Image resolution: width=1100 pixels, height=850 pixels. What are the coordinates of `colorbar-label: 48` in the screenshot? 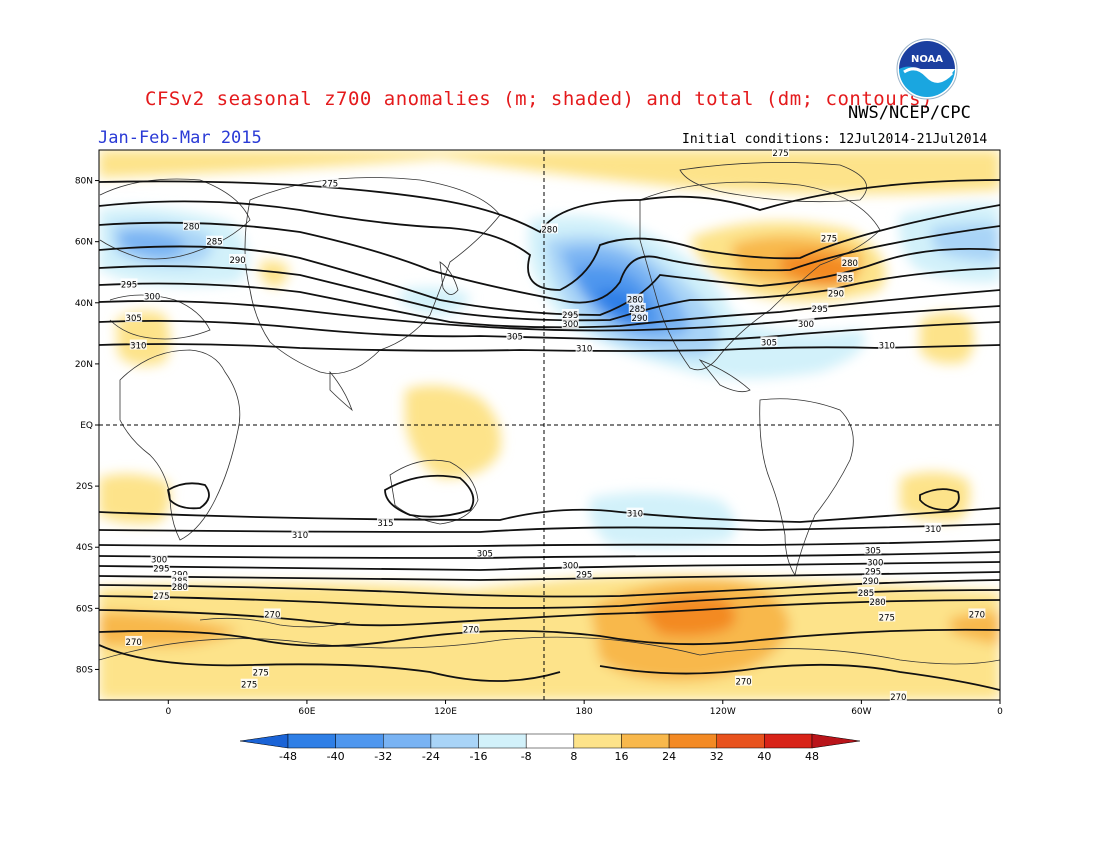 It's located at (812, 756).